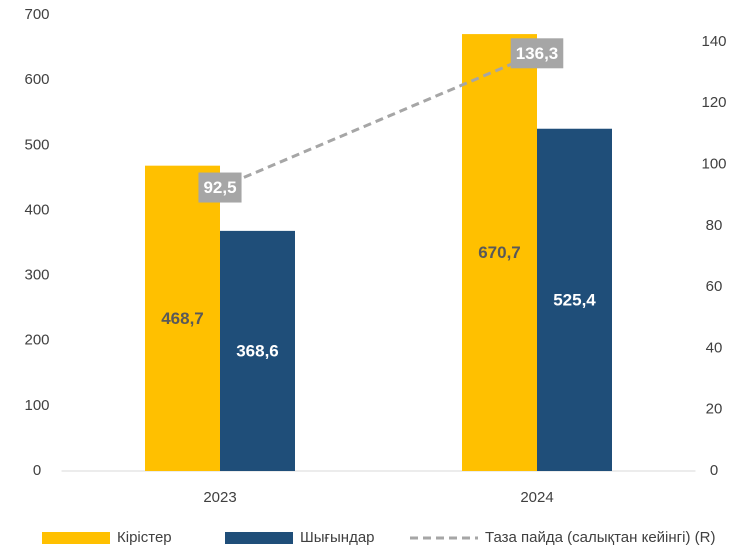  Describe the element at coordinates (337, 537) in the screenshot. I see `legend-label: Шығындар` at that location.